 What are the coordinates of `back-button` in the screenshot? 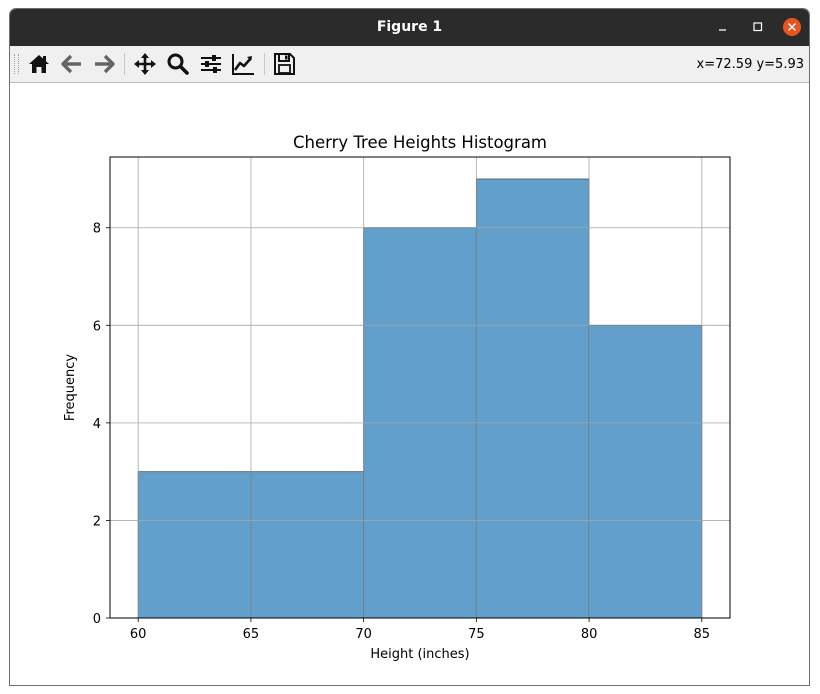 It's located at (72, 64).